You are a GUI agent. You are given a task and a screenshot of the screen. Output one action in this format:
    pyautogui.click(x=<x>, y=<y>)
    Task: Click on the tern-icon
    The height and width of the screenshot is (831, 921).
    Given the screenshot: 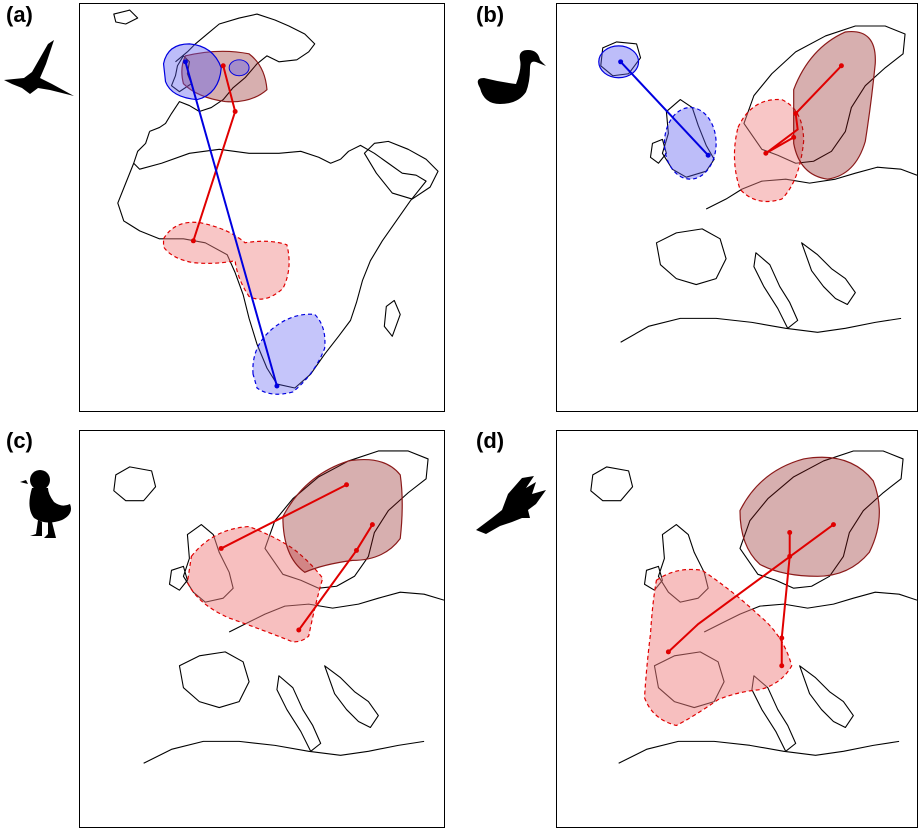 What is the action you would take?
    pyautogui.click(x=39, y=75)
    